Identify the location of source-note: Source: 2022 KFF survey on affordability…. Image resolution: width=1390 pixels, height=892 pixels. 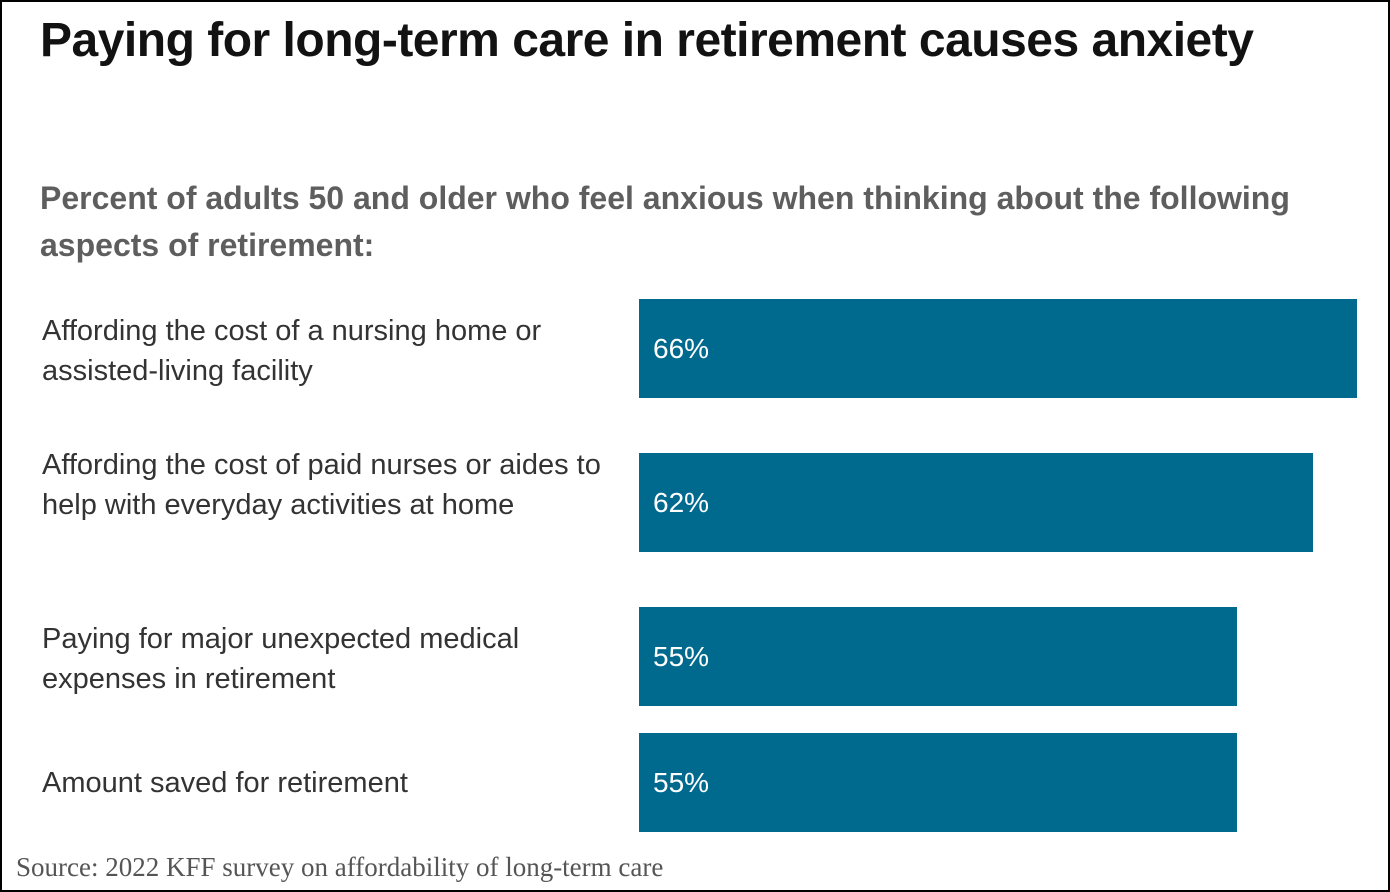
(340, 867).